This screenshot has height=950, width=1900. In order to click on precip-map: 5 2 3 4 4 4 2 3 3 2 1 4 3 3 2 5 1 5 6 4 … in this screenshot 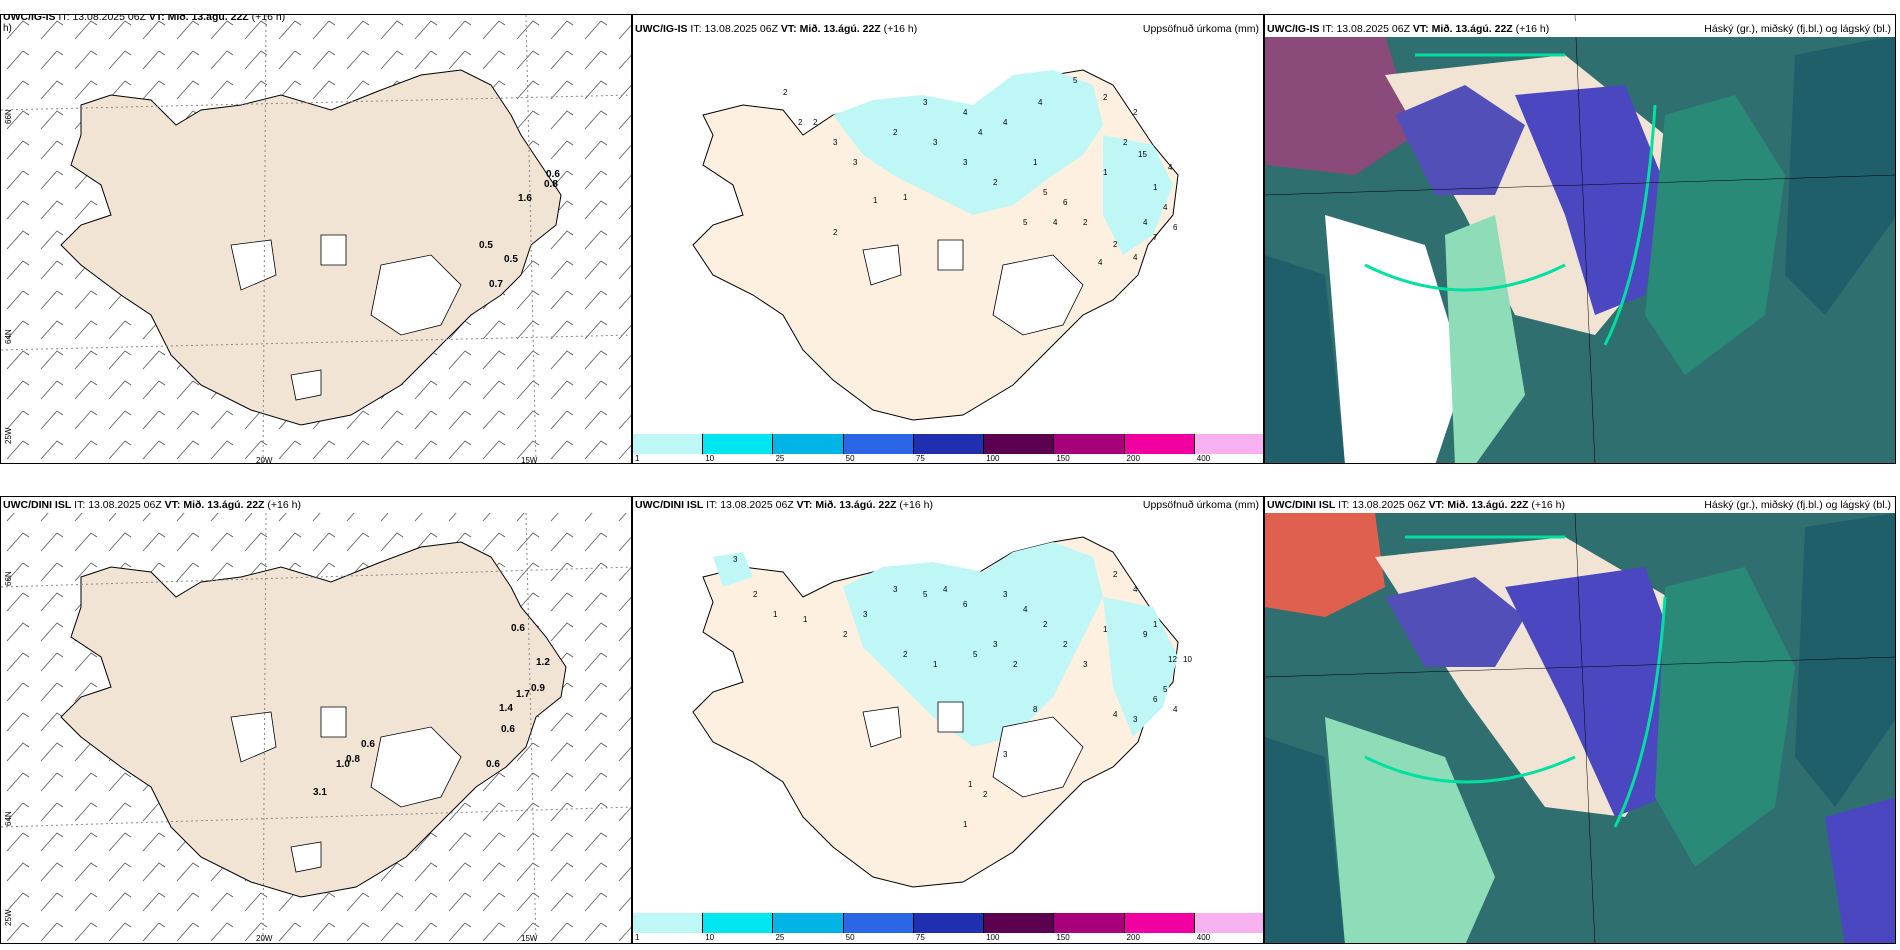, I will do `click(935, 245)`.